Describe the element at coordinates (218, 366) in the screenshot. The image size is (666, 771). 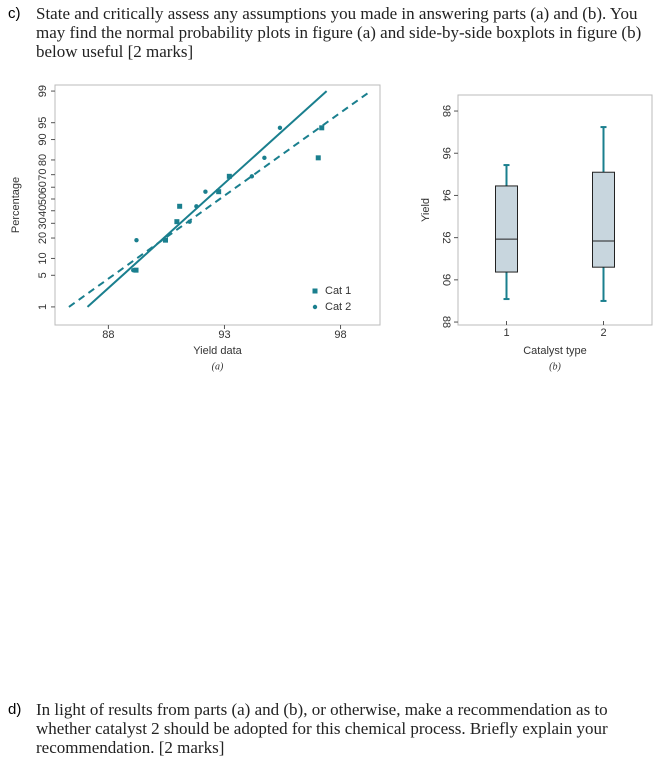
I see `caption: (a)` at that location.